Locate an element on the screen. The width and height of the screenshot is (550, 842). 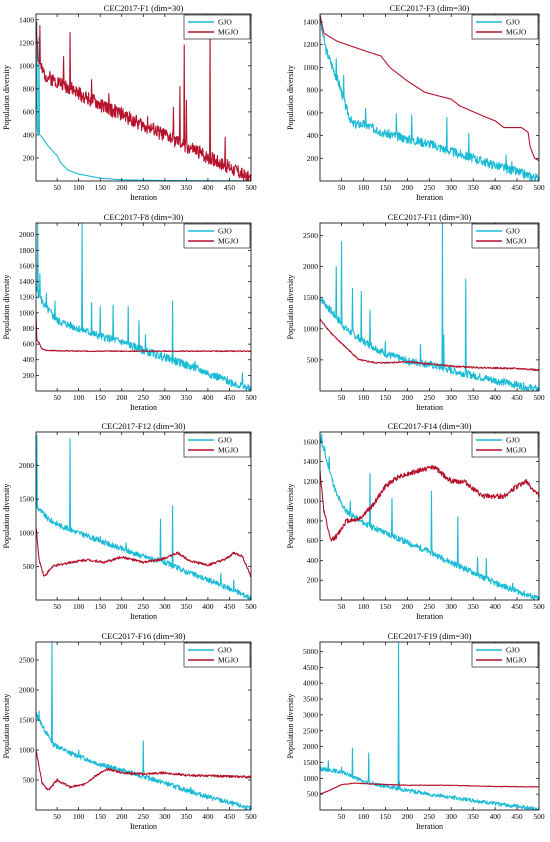
chart-title: CEC2017-F14 (dim=30) is located at coordinates (430, 426).